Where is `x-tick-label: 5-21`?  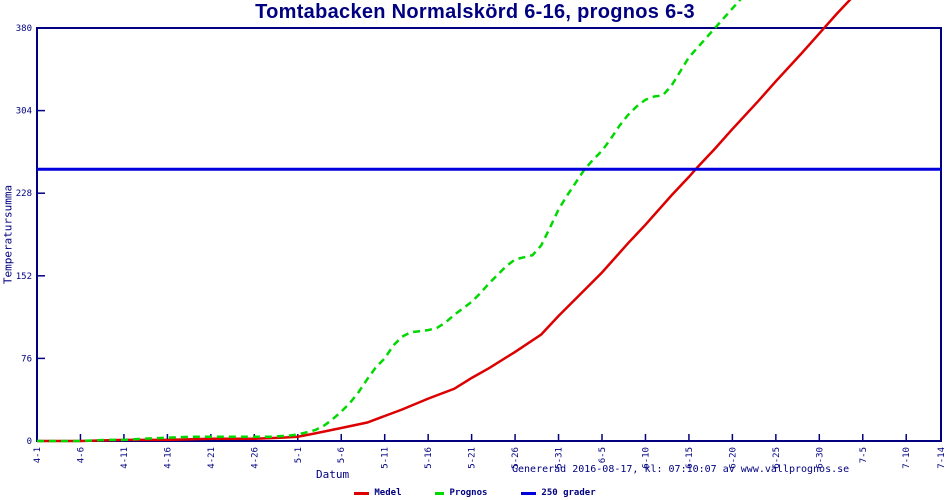 x-tick-label: 5-21 is located at coordinates (473, 458).